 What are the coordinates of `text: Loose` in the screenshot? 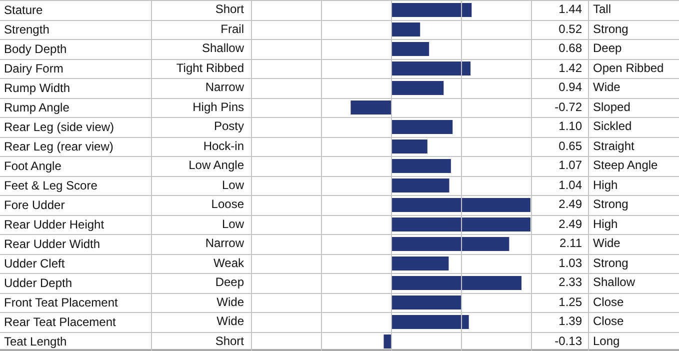 It's located at (227, 204).